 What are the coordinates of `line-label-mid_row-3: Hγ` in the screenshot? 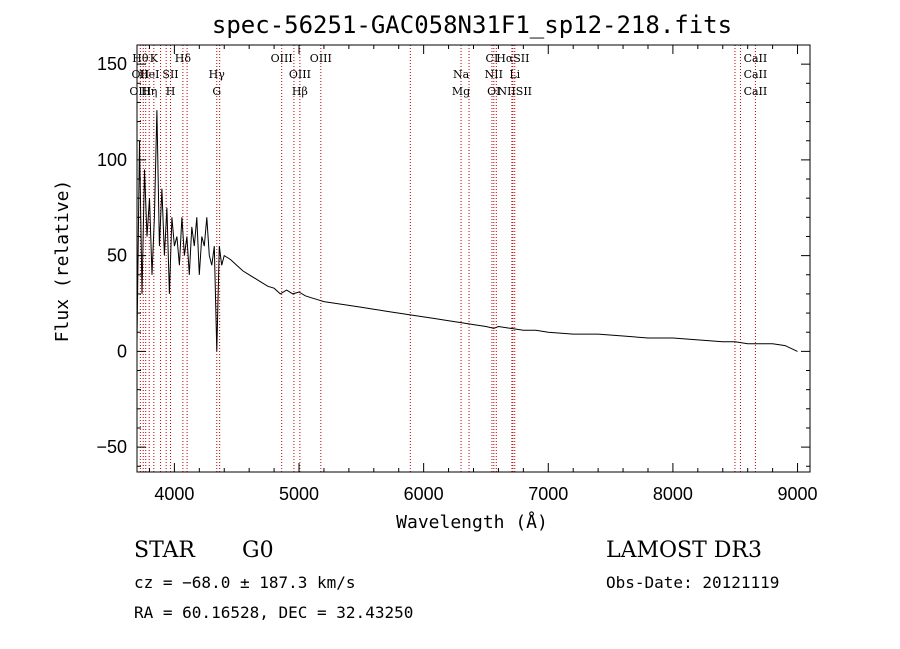 It's located at (217, 74).